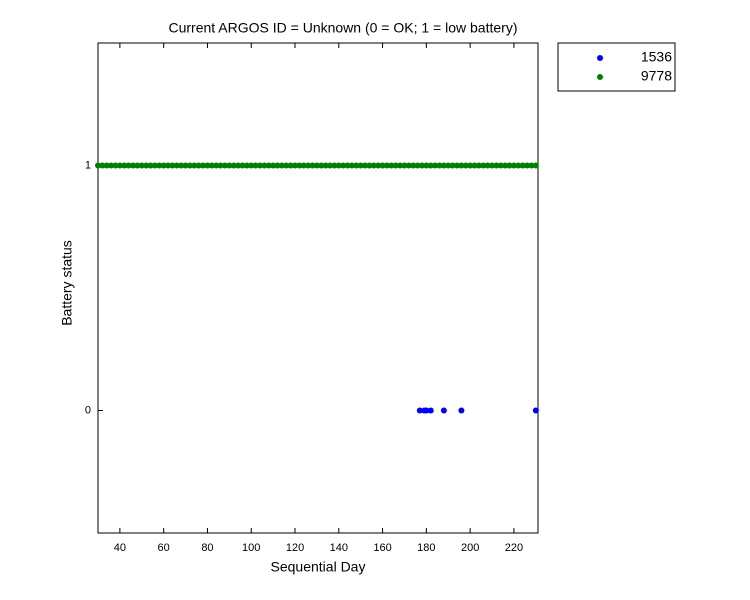 This screenshot has width=750, height=600. Describe the element at coordinates (88, 165) in the screenshot. I see `y-tick-label: 1` at that location.